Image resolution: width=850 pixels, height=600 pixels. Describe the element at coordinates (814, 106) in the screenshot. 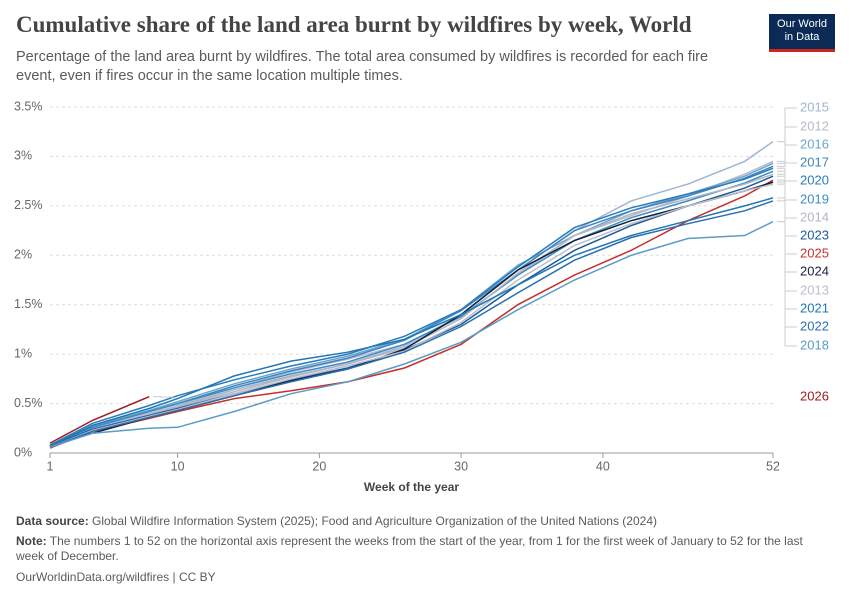

I see `legend-label: 2015` at that location.